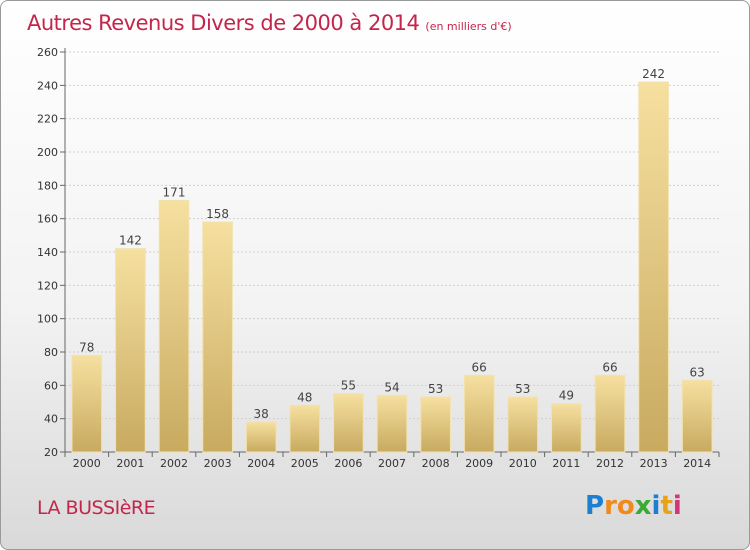  What do you see at coordinates (610, 506) in the screenshot?
I see `logo-letter: r` at bounding box center [610, 506].